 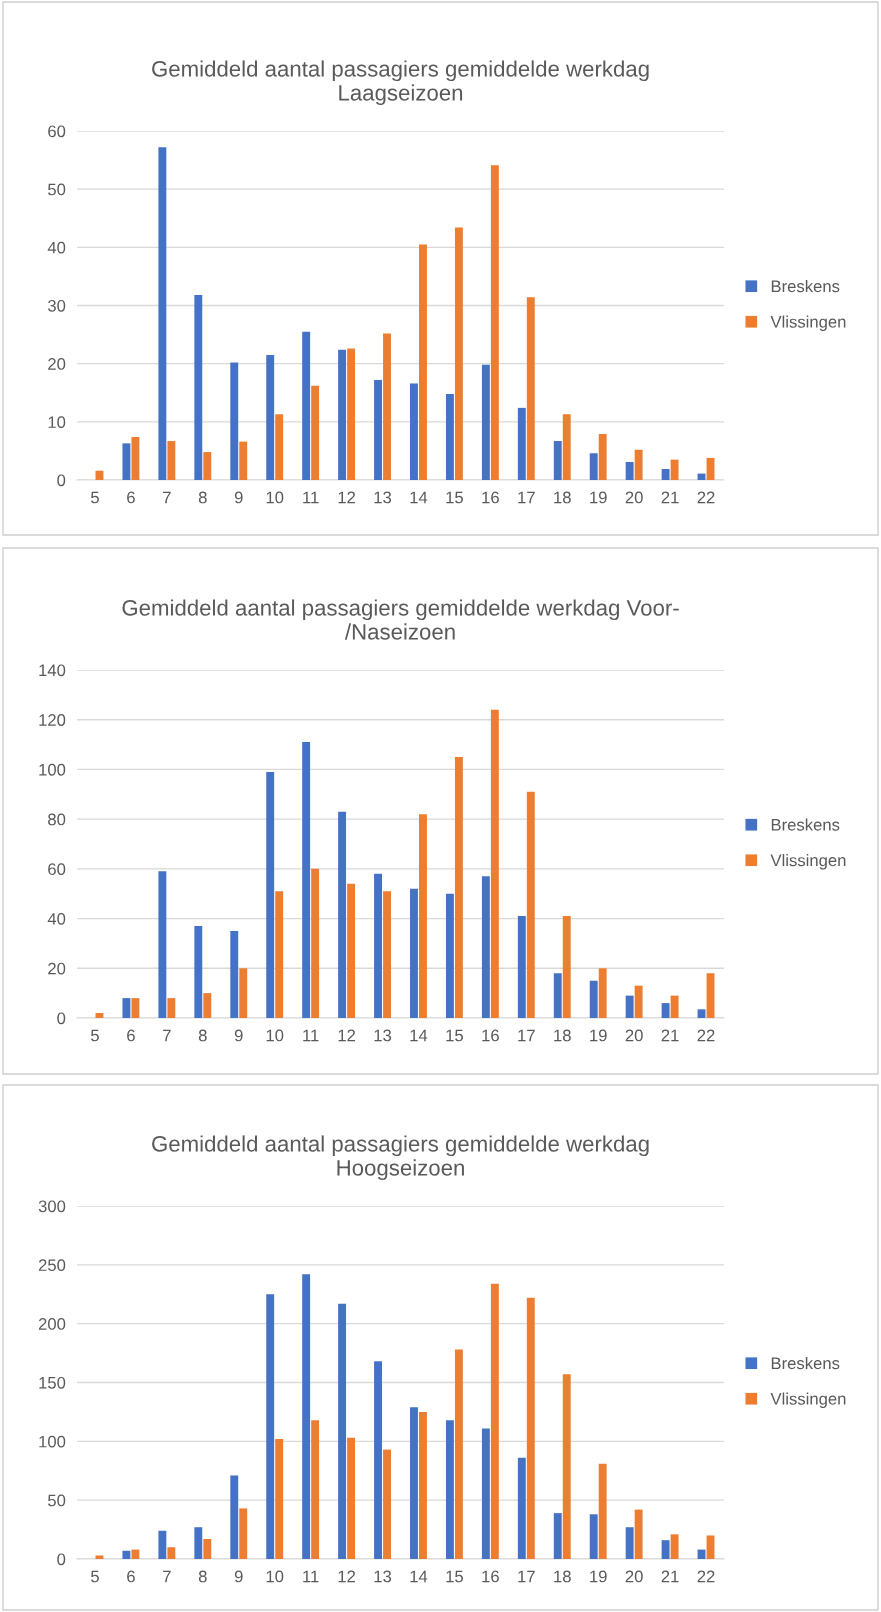 What do you see at coordinates (400, 83) in the screenshot?
I see `chart-title: Gemiddeld aantal passagiers gemiddelde werkdag Laagseizoen` at bounding box center [400, 83].